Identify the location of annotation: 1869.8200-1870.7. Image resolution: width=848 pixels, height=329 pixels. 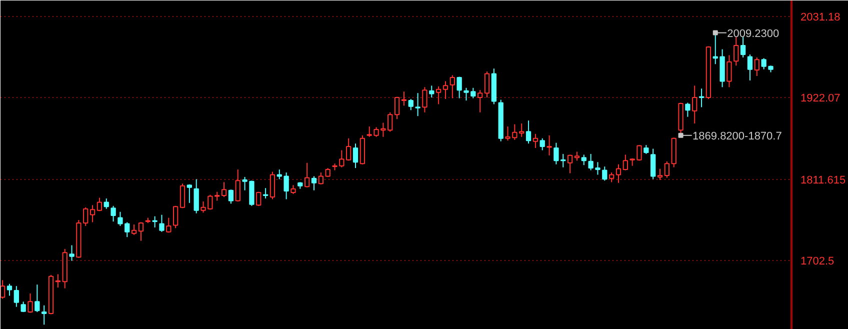
(737, 136).